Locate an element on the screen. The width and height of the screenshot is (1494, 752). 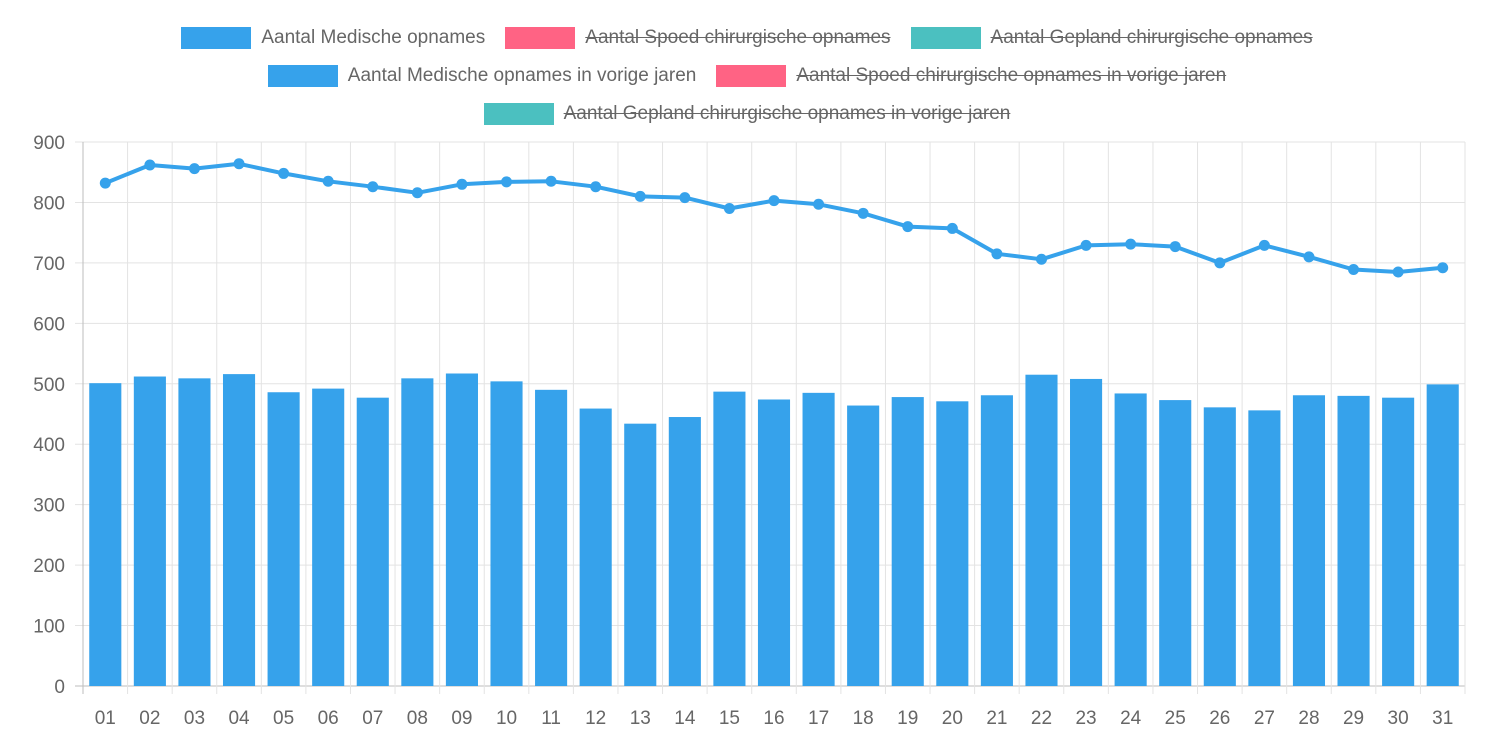
x-tick-label: 01 is located at coordinates (105, 718).